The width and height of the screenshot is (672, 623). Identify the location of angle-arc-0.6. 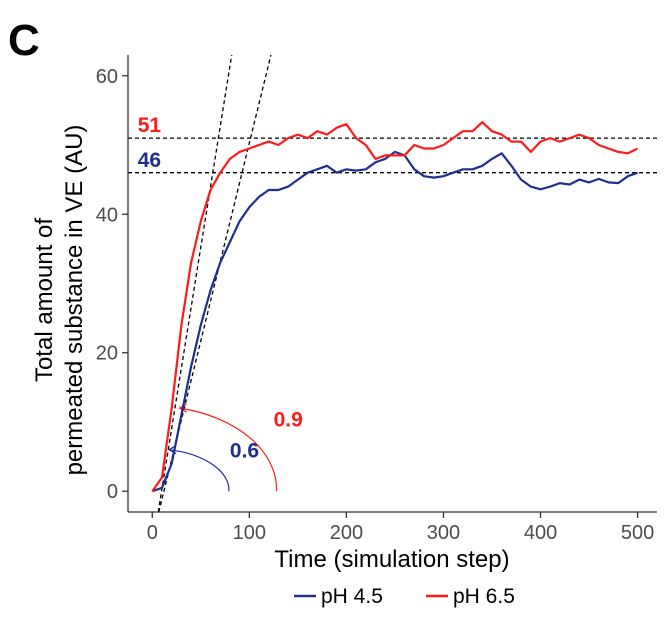
(199, 470).